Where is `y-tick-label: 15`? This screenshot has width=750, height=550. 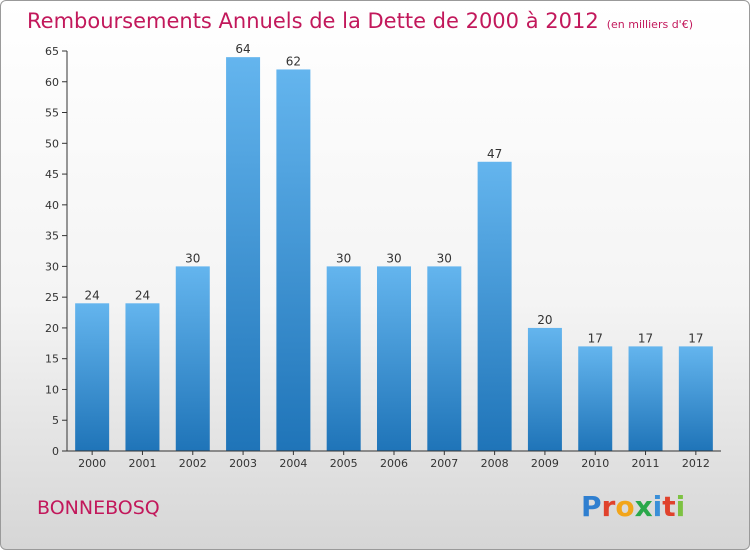 y-tick-label: 15 is located at coordinates (52, 359).